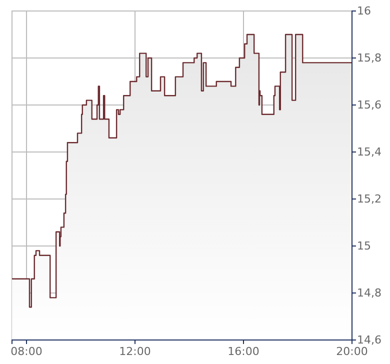  Describe the element at coordinates (369, 199) in the screenshot. I see `y-tick-label: 15,2` at that location.